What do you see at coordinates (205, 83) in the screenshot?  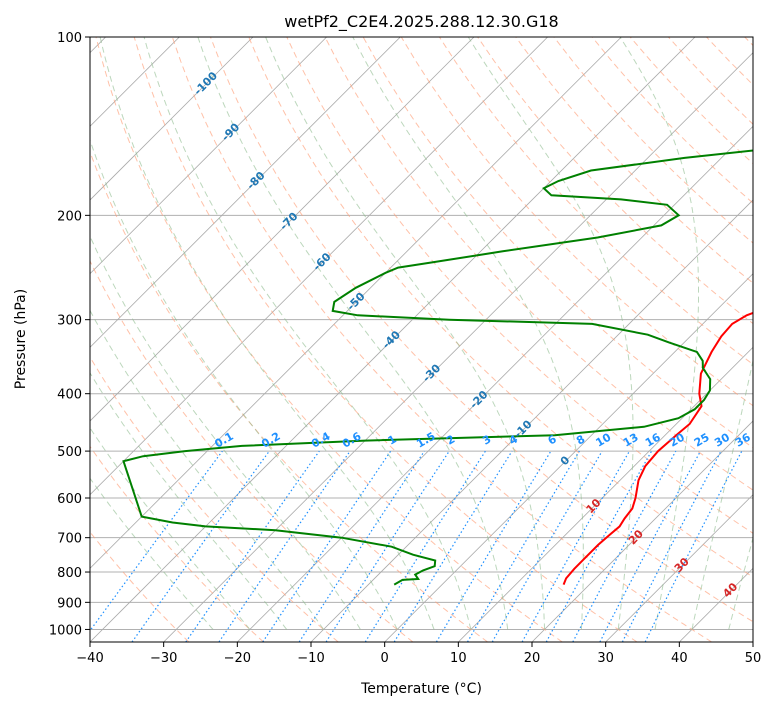 I see `isotherm-label: -100` at bounding box center [205, 83].